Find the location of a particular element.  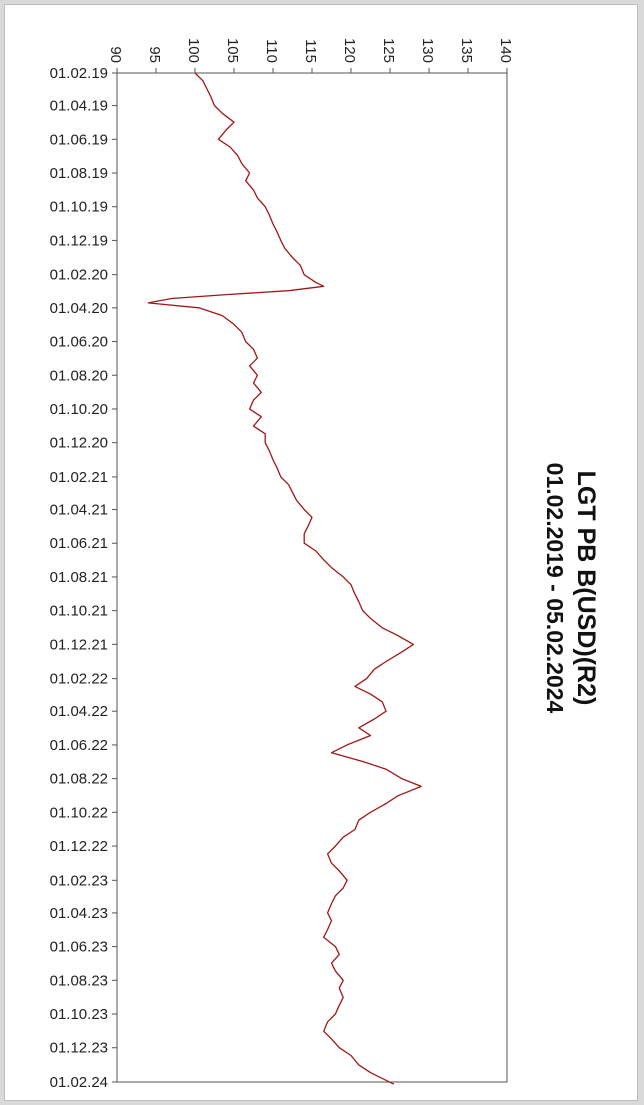

value-tick-label: 95 is located at coordinates (154, 54).